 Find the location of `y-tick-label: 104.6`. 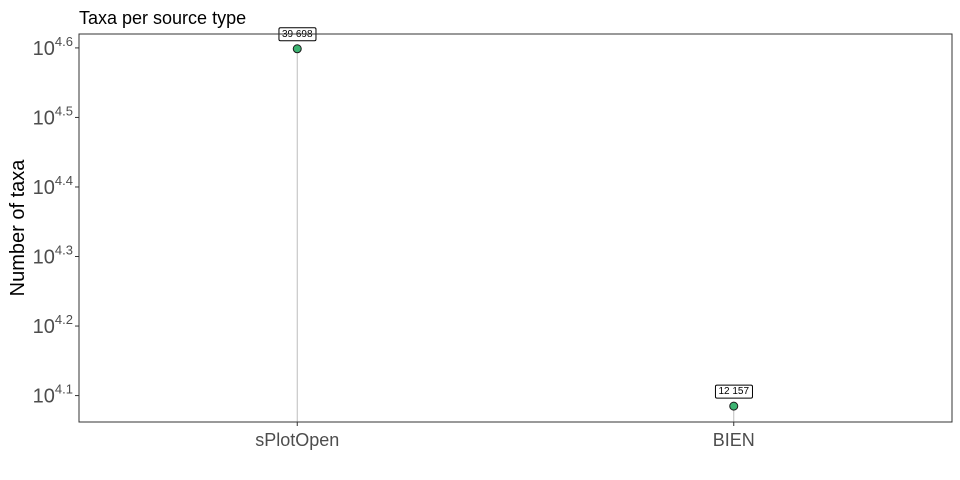

y-tick-label: 104.6 is located at coordinates (53, 47).